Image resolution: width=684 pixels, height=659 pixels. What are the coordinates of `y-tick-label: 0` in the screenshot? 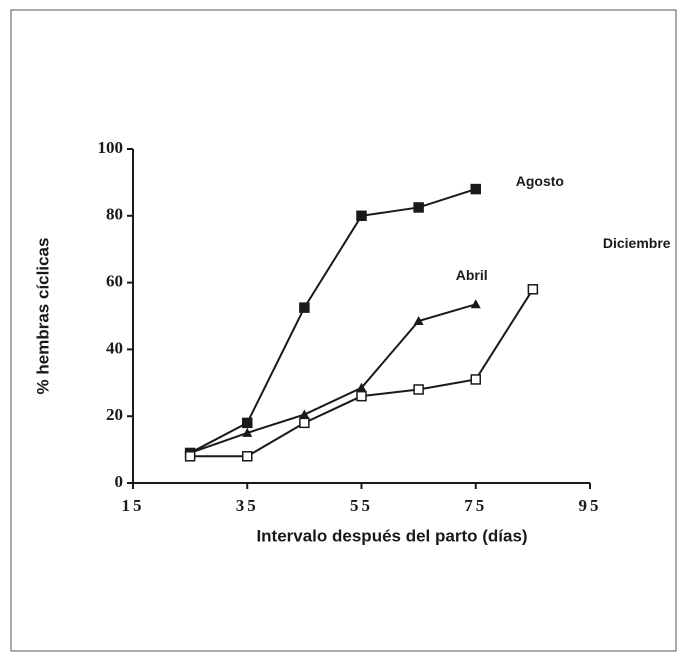 It's located at (119, 481).